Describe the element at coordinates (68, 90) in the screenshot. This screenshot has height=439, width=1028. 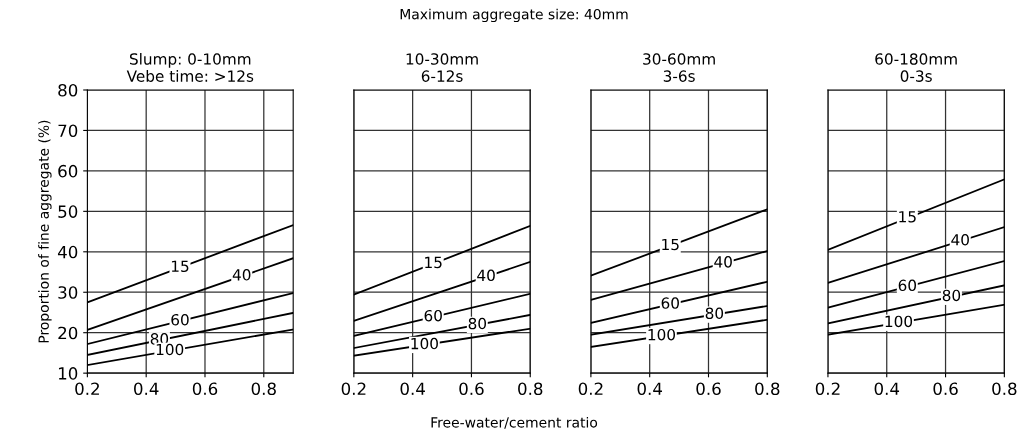
I see `y-tick-label: 80` at that location.